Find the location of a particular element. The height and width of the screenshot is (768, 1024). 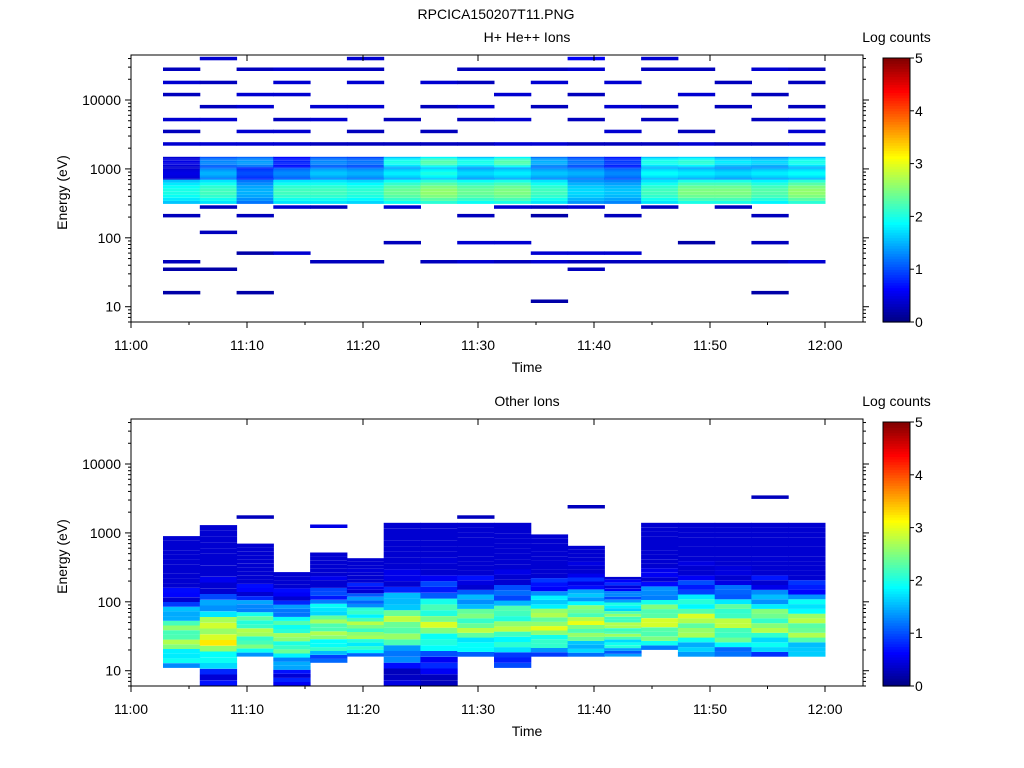

colorbar: 0 1 2 3 4 5 Log counts is located at coordinates (896, 179).